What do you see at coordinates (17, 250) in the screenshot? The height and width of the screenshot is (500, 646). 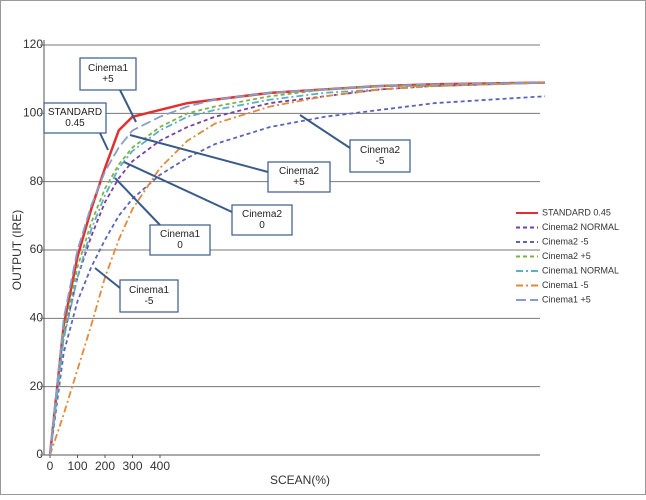 I see `y-axis-label: OUTPUT (IRE)` at bounding box center [17, 250].